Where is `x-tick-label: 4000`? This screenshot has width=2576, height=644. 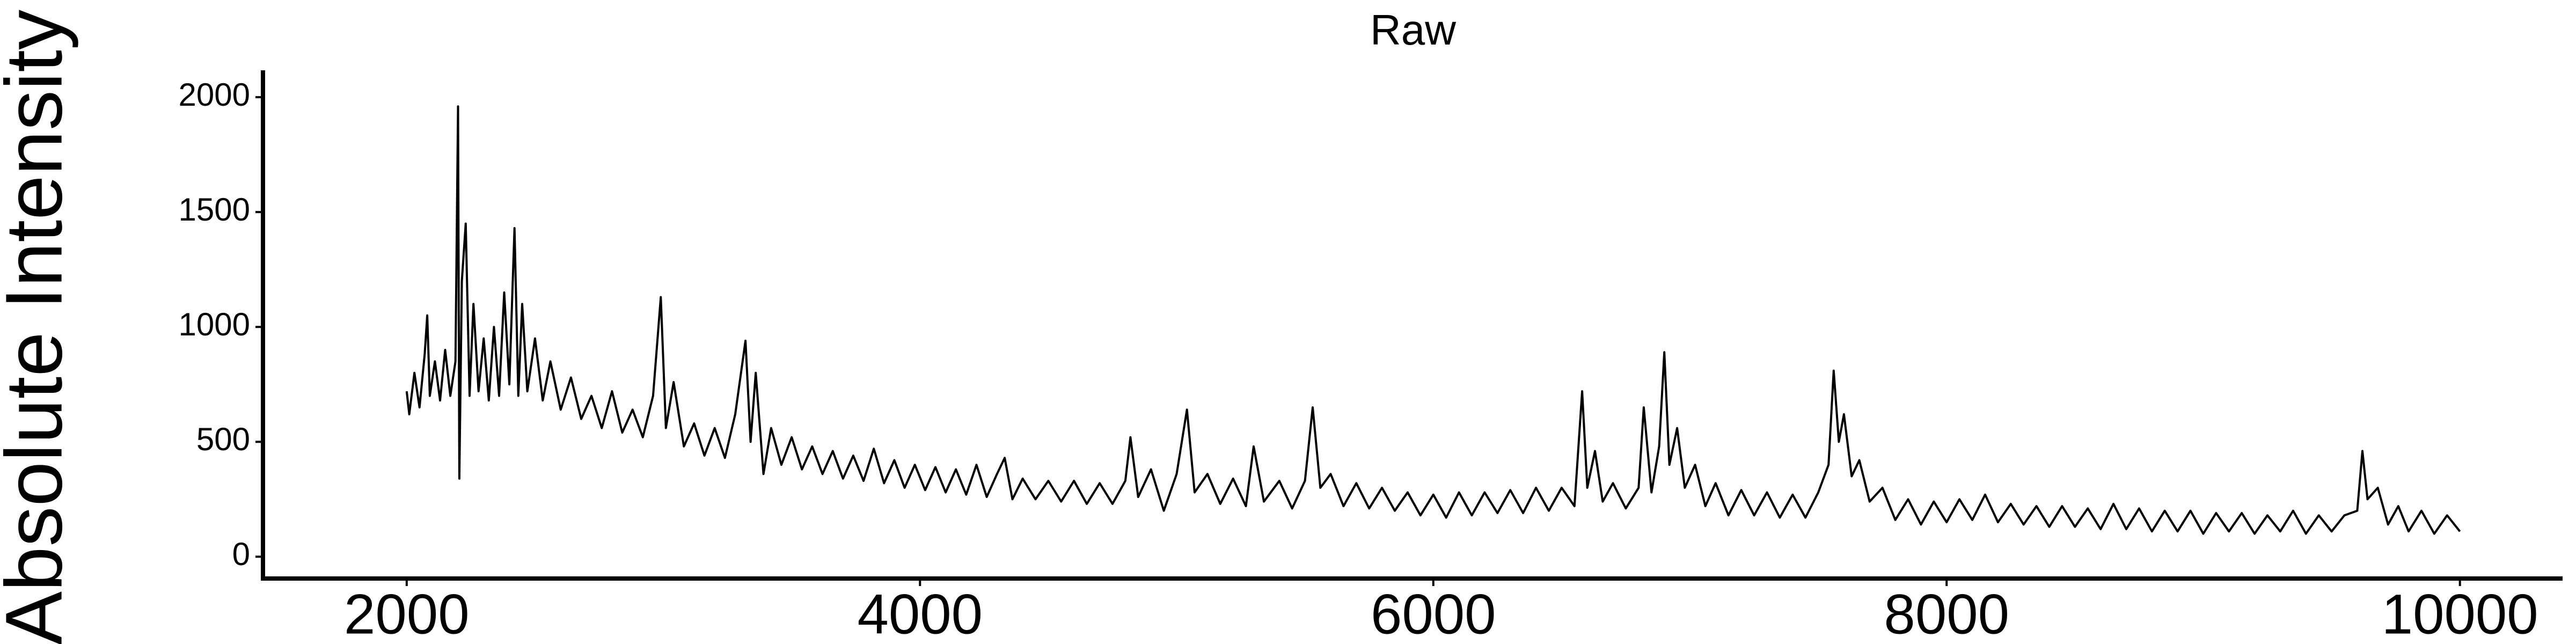 x-tick-label: 4000 is located at coordinates (920, 613).